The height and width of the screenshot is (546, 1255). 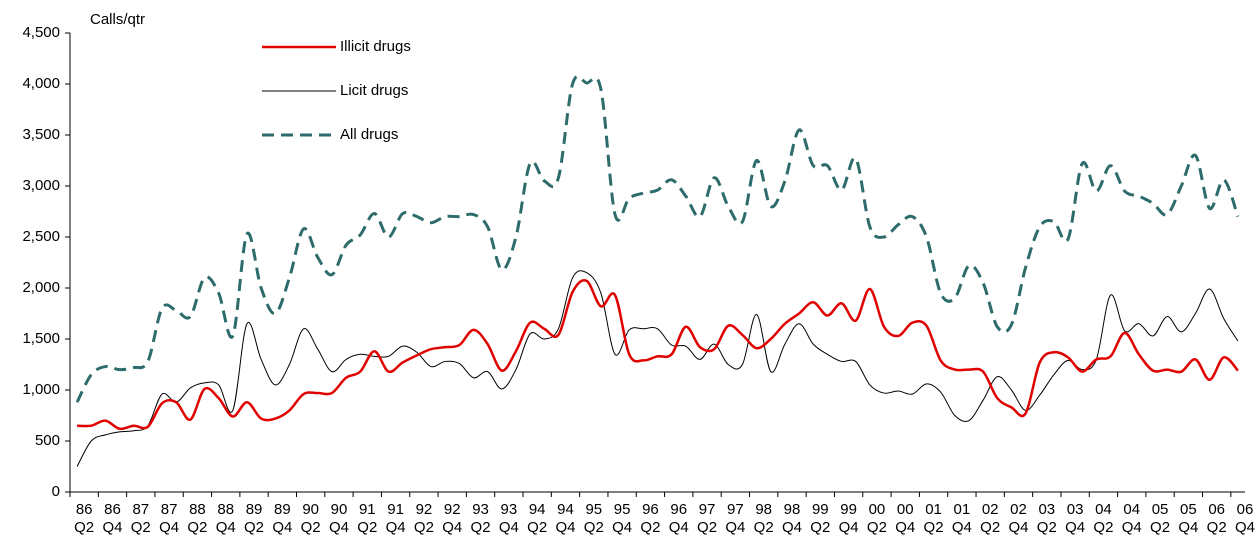 I want to click on x-tick-label: 00 Q2, so click(x=877, y=518).